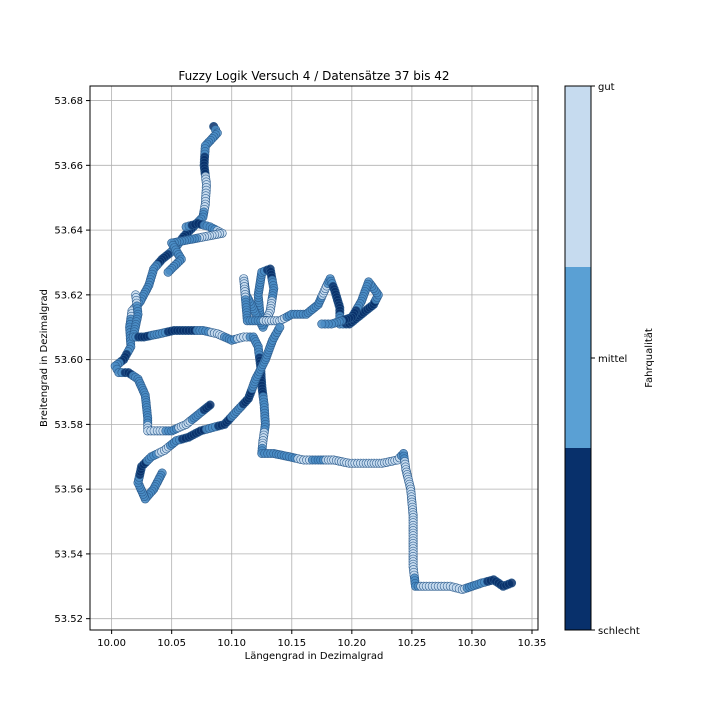  I want to click on x-axis-ticks: 10.00 10.05 10.10 10.15 10.20 10.25 10.30 10.35, so click(321, 639).